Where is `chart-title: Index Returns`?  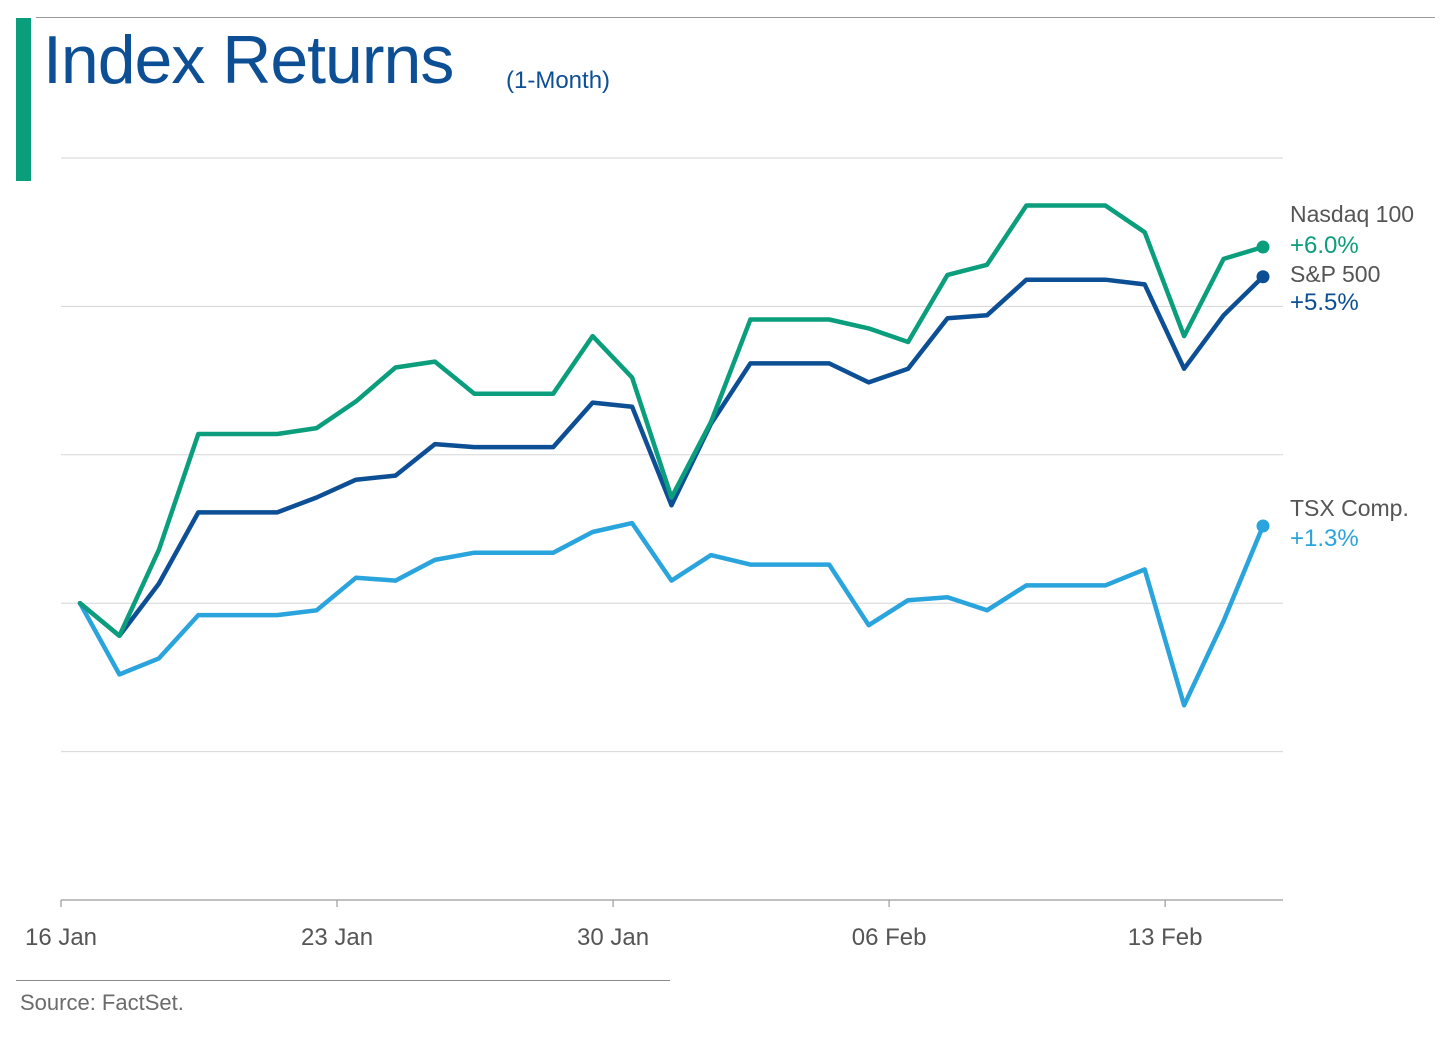
chart-title: Index Returns is located at coordinates (248, 60).